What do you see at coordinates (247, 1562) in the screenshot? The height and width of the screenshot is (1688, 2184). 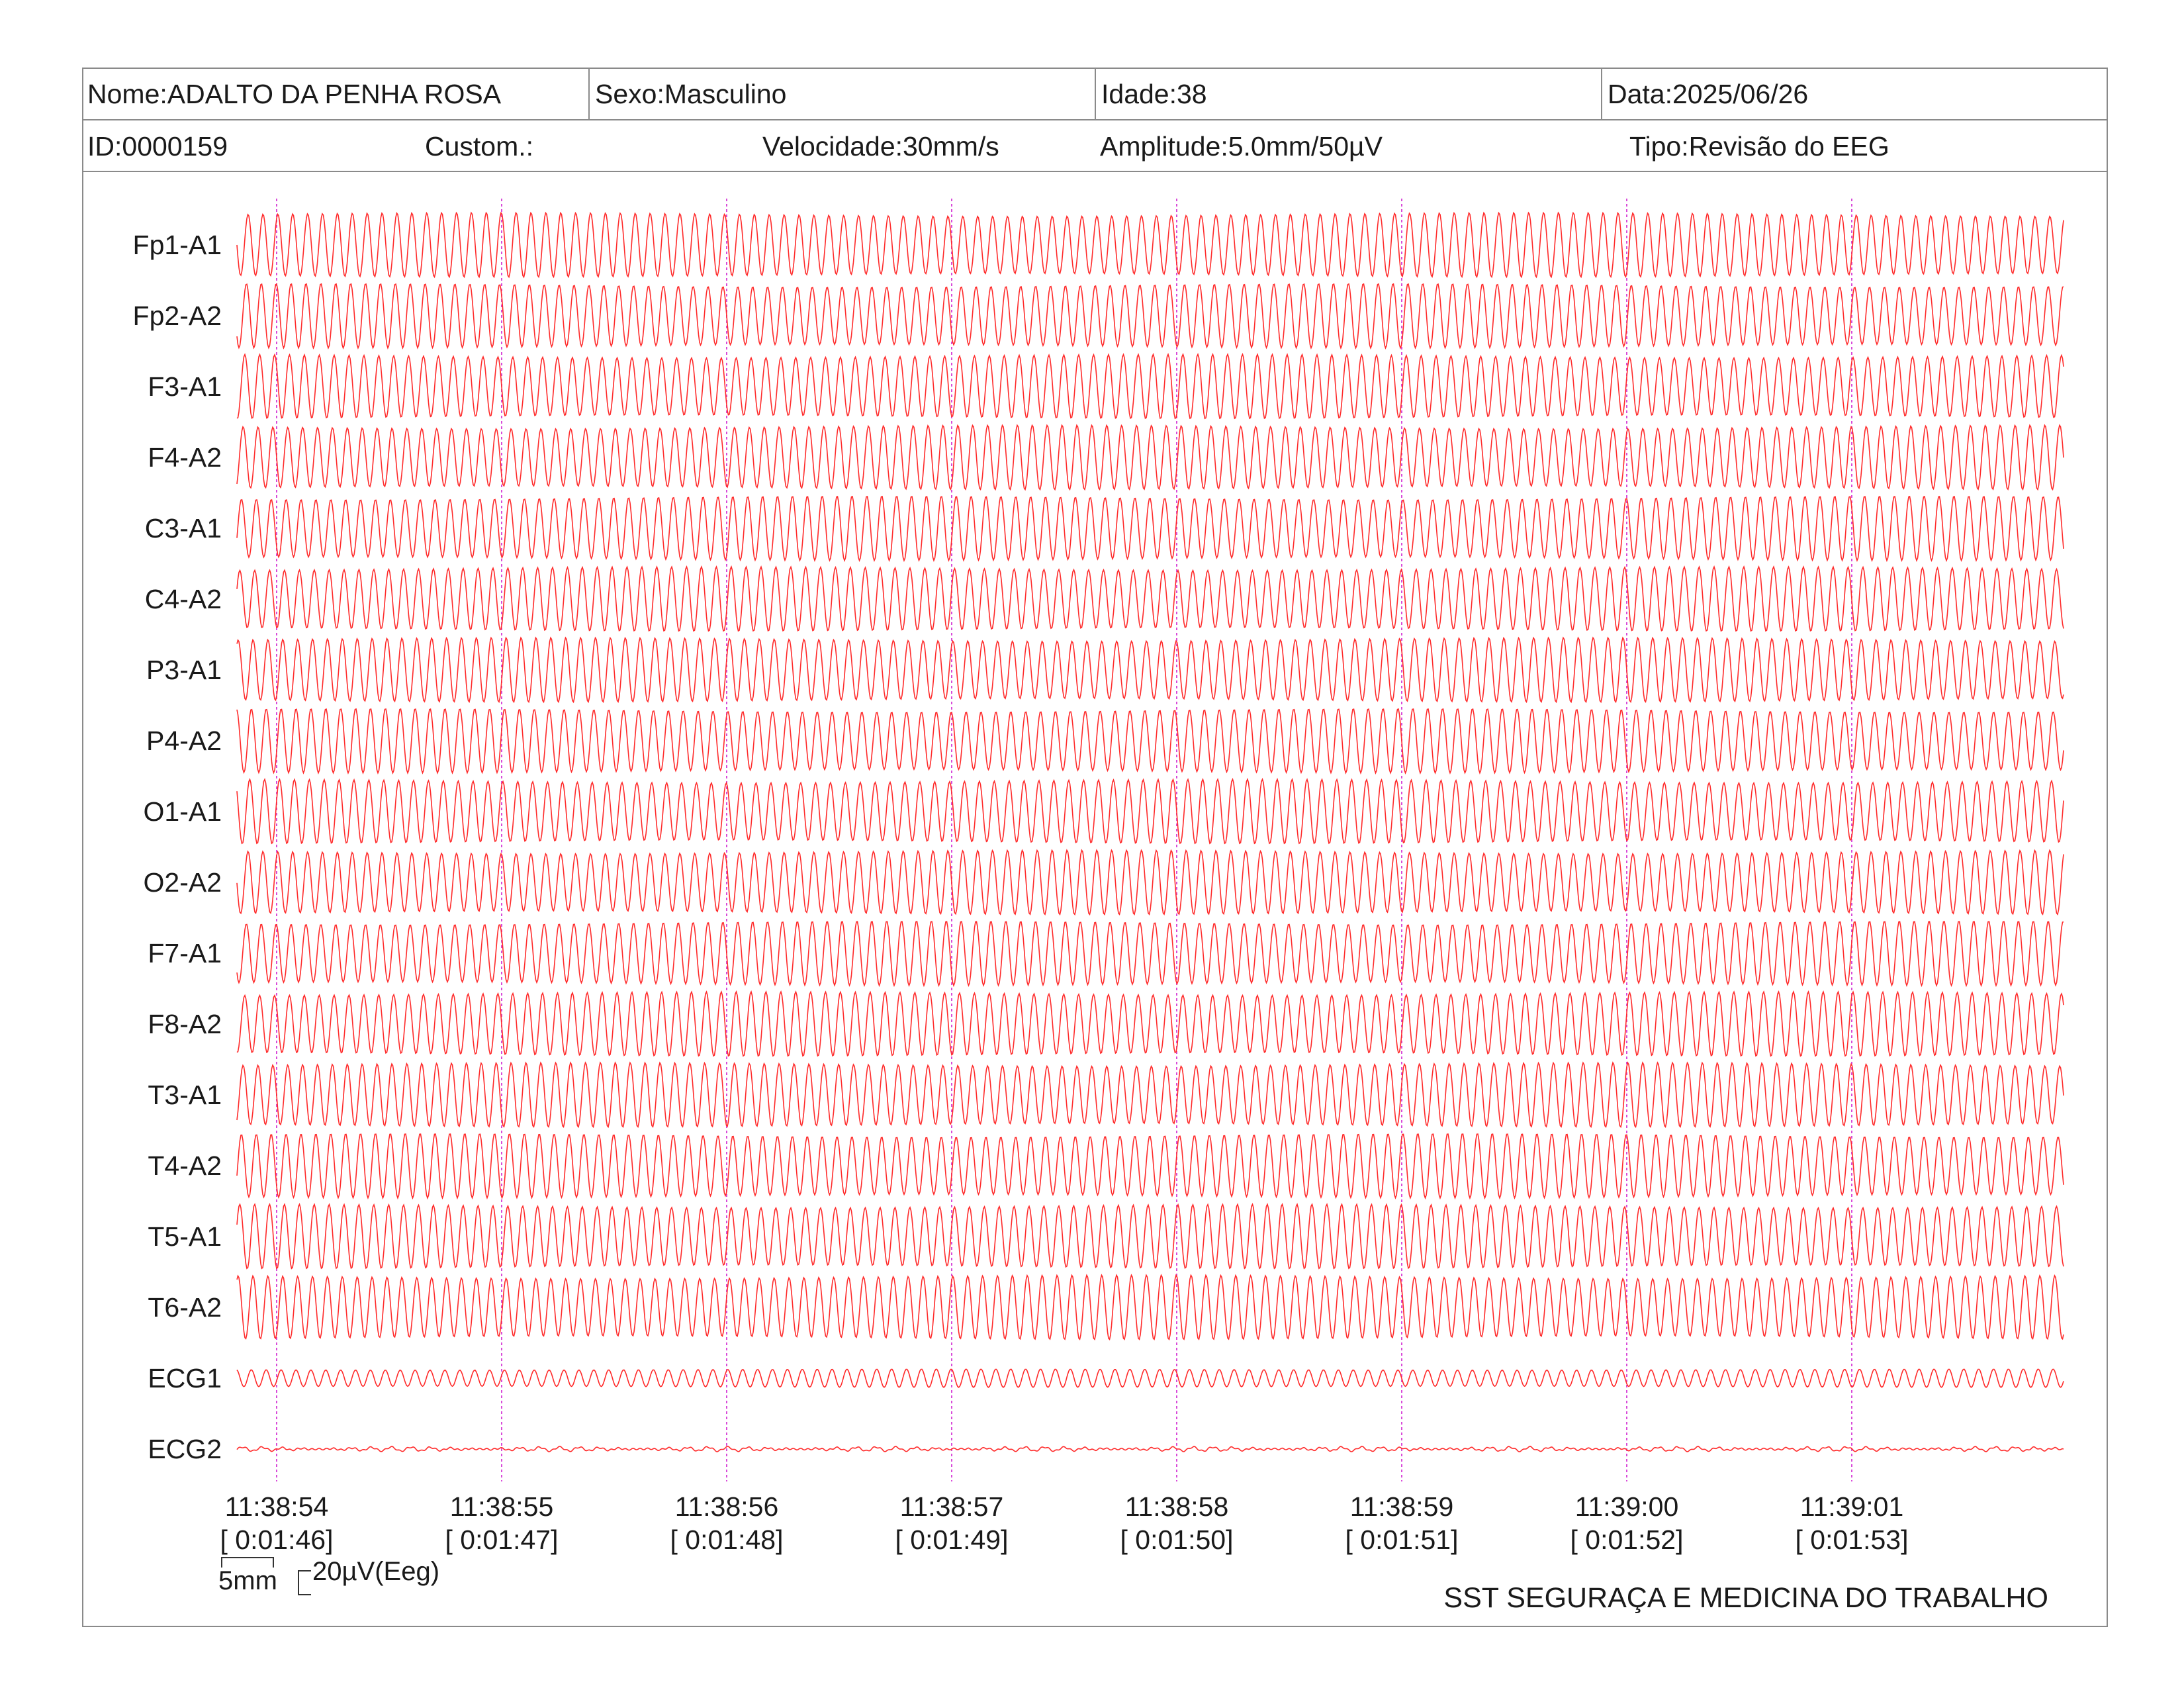 I see `mm-scale-bar` at bounding box center [247, 1562].